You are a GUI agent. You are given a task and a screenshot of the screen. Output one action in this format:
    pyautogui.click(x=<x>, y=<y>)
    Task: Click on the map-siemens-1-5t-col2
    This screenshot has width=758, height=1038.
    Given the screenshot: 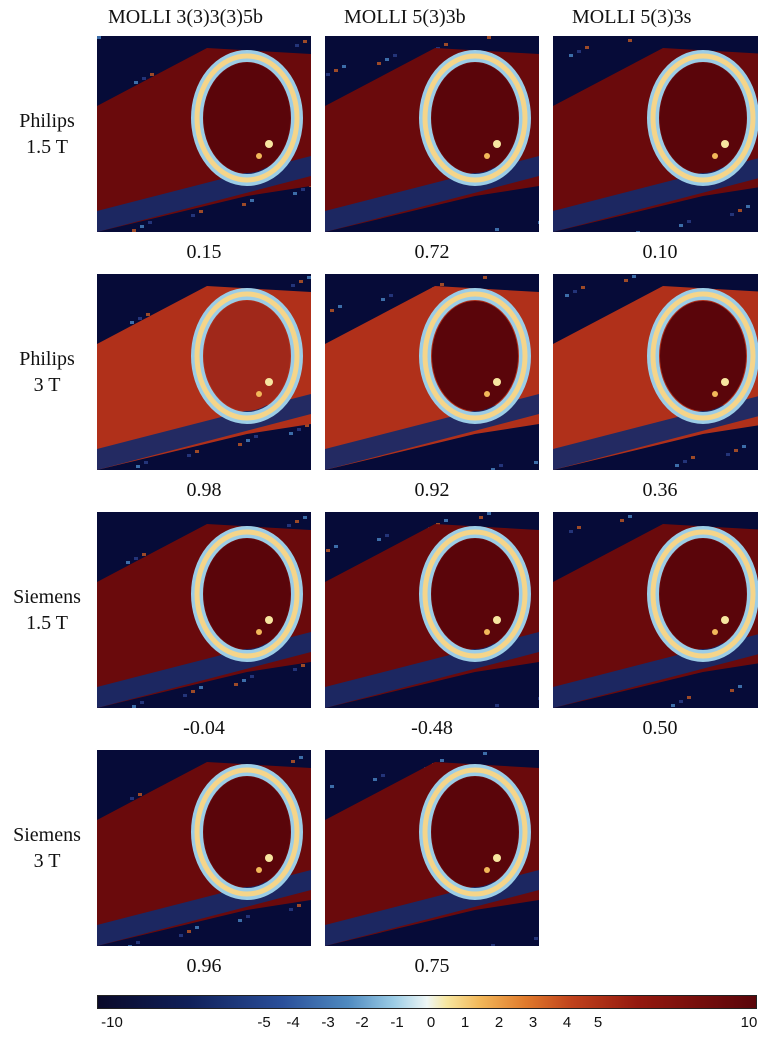 What is the action you would take?
    pyautogui.click(x=432, y=610)
    